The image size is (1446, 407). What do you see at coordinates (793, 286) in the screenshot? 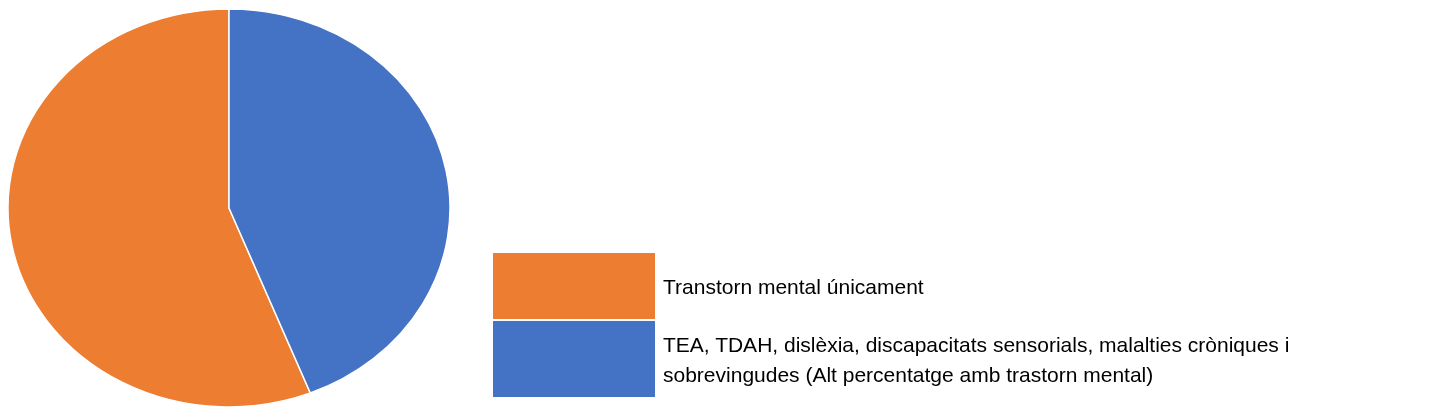
I see `legend-label: Transtorn mental únicament` at bounding box center [793, 286].